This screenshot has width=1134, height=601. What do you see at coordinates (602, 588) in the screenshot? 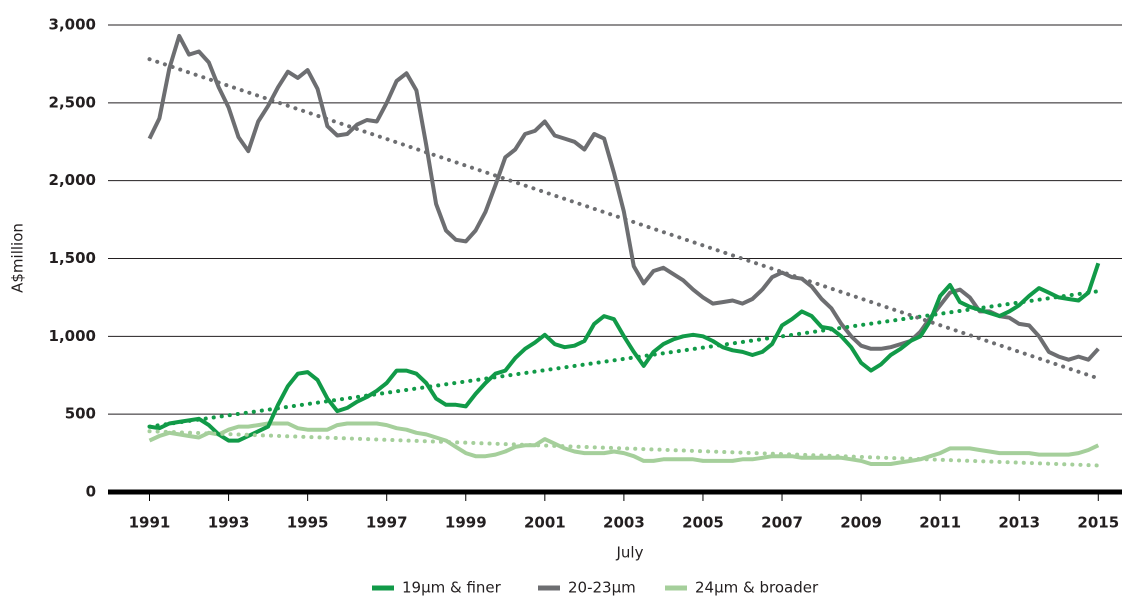
I see `legend-label: 20-23µm` at bounding box center [602, 588].